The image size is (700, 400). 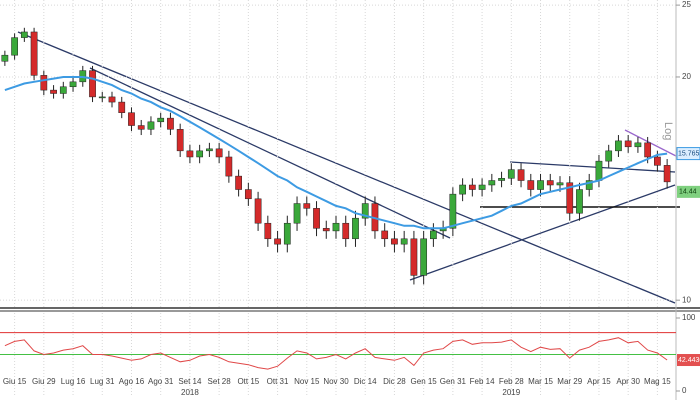 I want to click on x-tick-label: Set 14, so click(x=190, y=381).